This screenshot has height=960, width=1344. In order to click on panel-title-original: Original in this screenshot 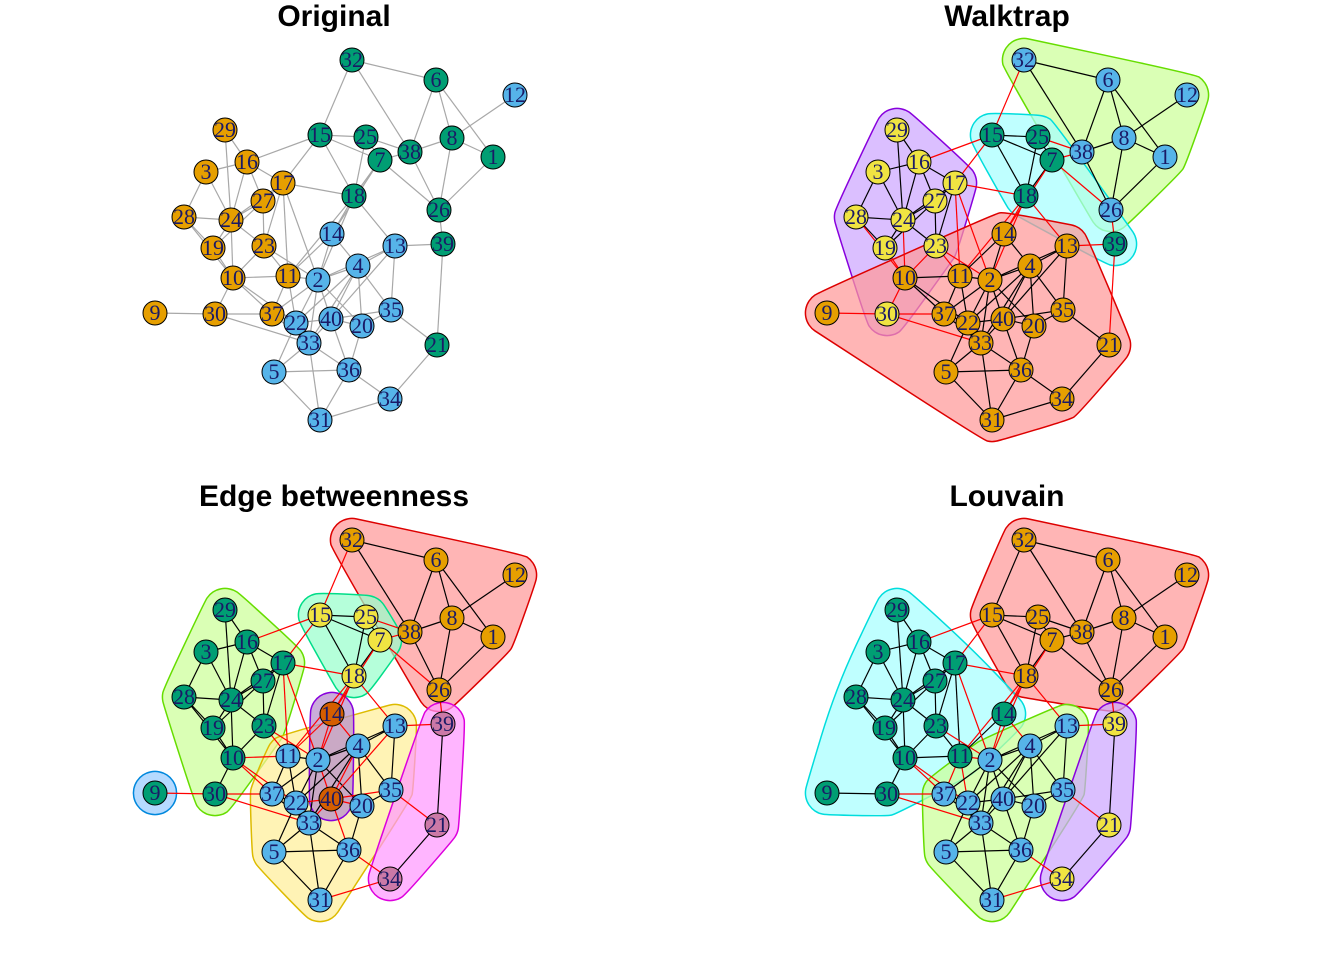, I will do `click(334, 16)`.